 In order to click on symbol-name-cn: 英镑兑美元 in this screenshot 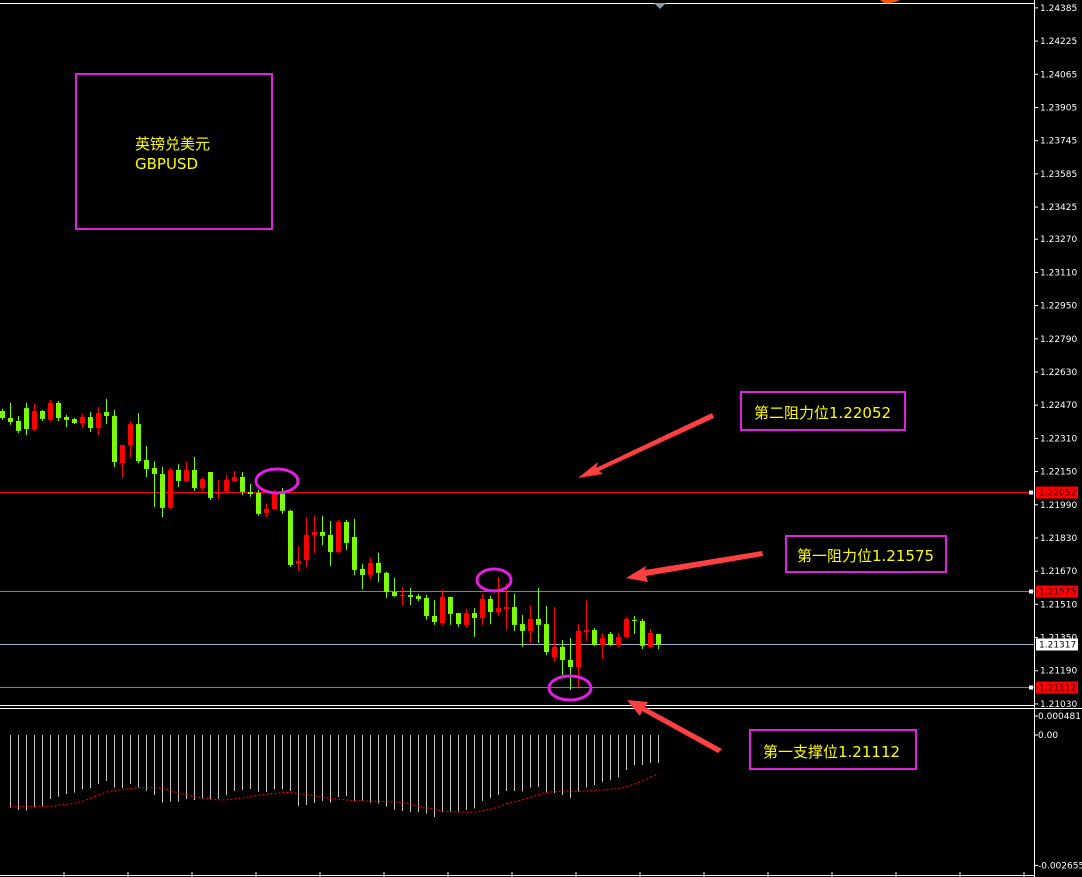, I will do `click(173, 144)`.